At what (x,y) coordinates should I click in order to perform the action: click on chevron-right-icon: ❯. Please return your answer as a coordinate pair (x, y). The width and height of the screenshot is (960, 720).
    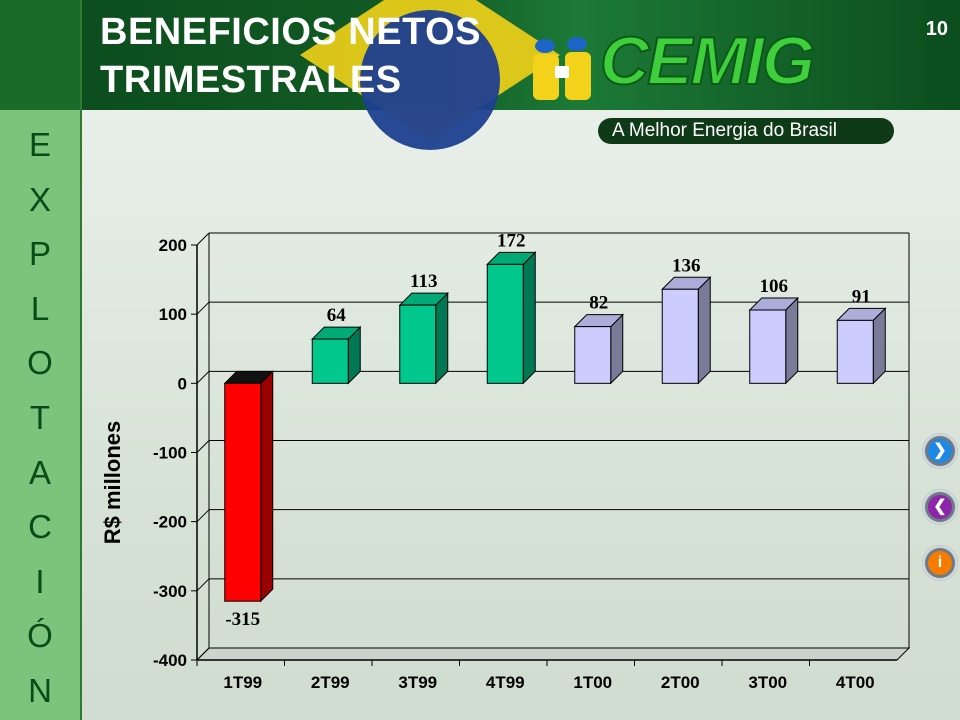
    Looking at the image, I should click on (940, 451).